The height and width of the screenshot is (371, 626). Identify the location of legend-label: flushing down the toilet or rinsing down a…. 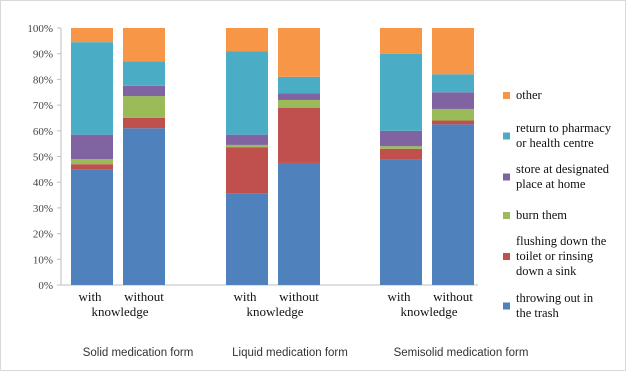
(561, 256).